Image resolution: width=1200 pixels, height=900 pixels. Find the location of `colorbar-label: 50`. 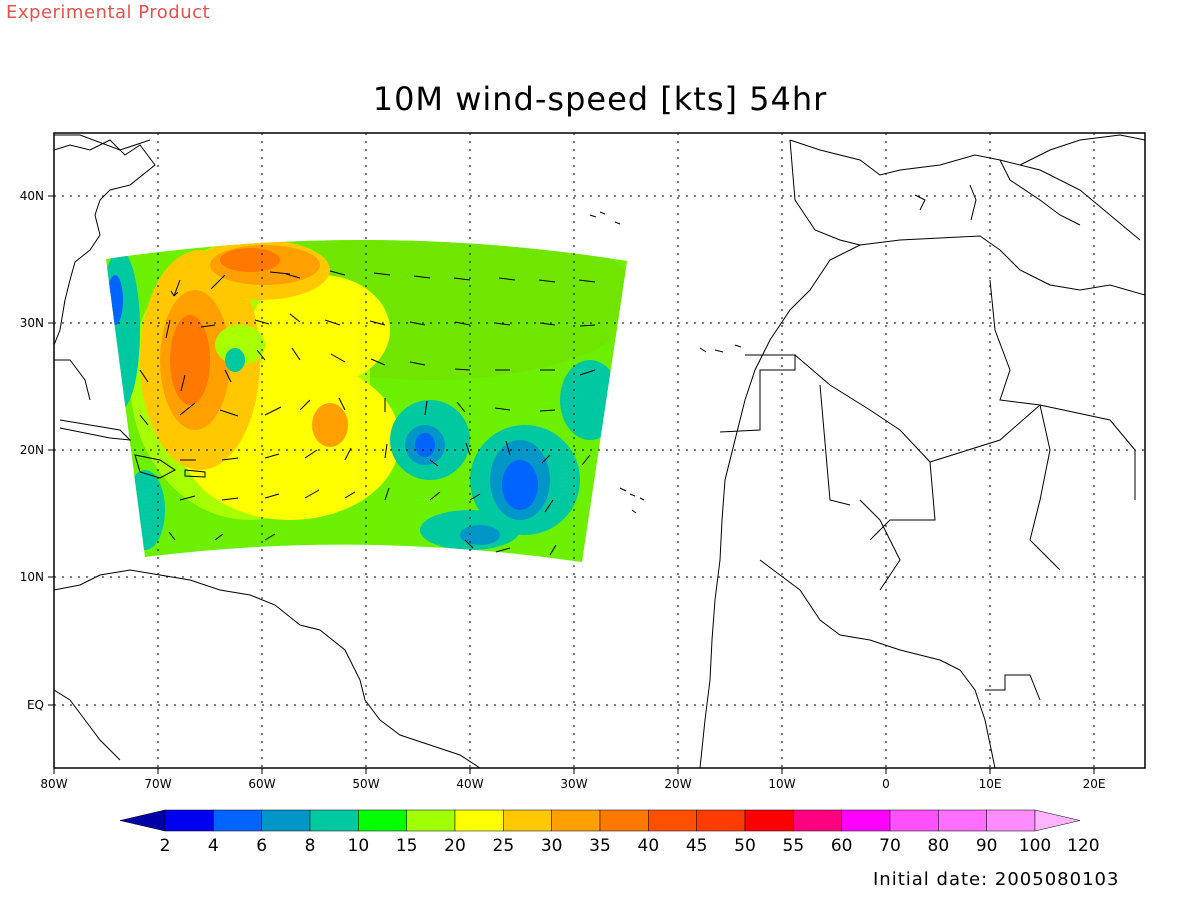

colorbar-label: 50 is located at coordinates (745, 846).